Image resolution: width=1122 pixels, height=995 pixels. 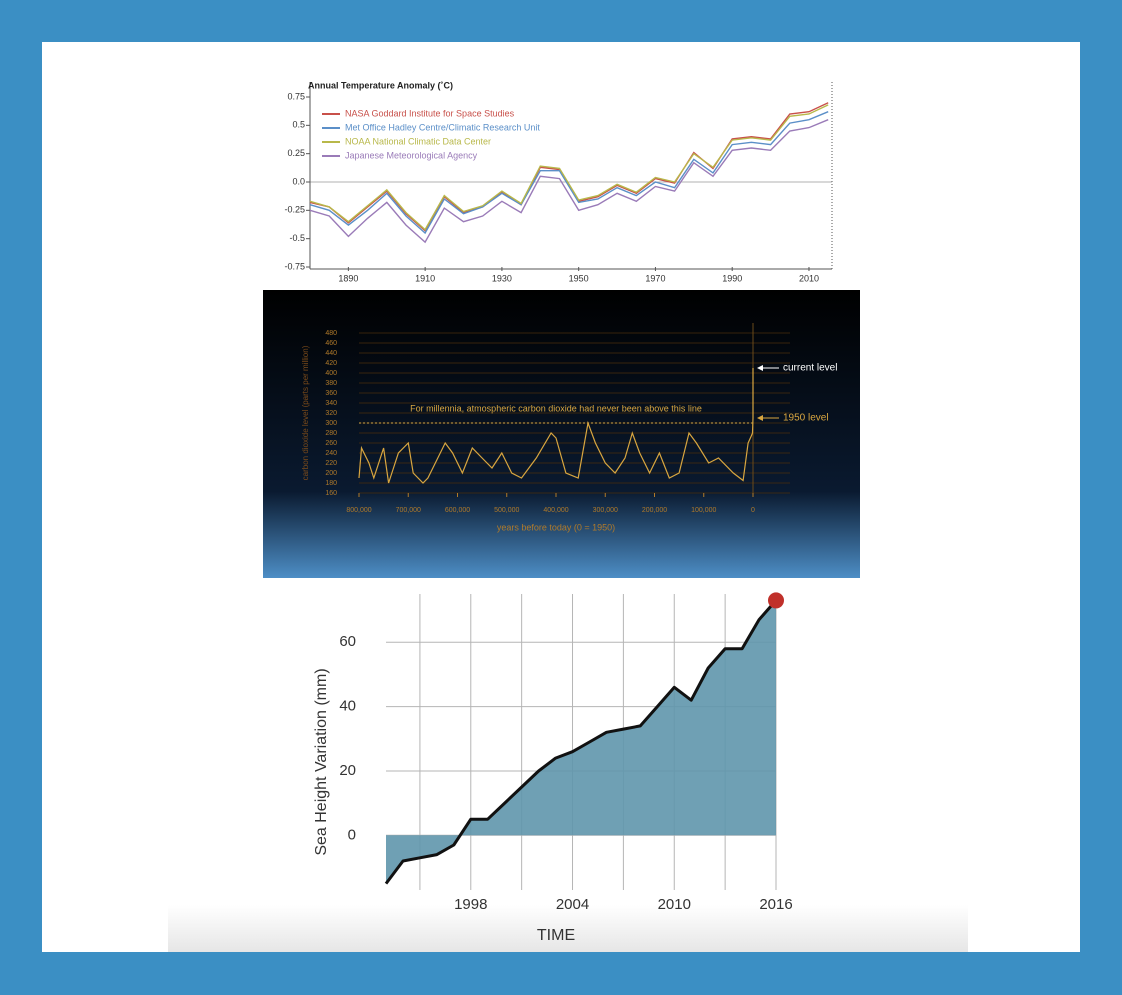 I want to click on y-tick-label: 260, so click(x=331, y=443).